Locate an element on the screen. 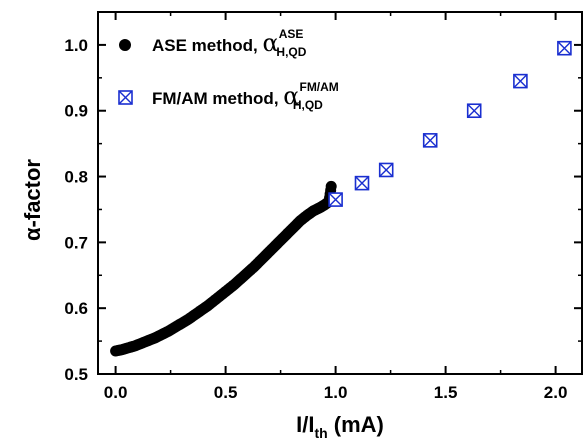 The height and width of the screenshot is (440, 584). legend-label-ase: ASE method, αASE H,QD is located at coordinates (229, 43).